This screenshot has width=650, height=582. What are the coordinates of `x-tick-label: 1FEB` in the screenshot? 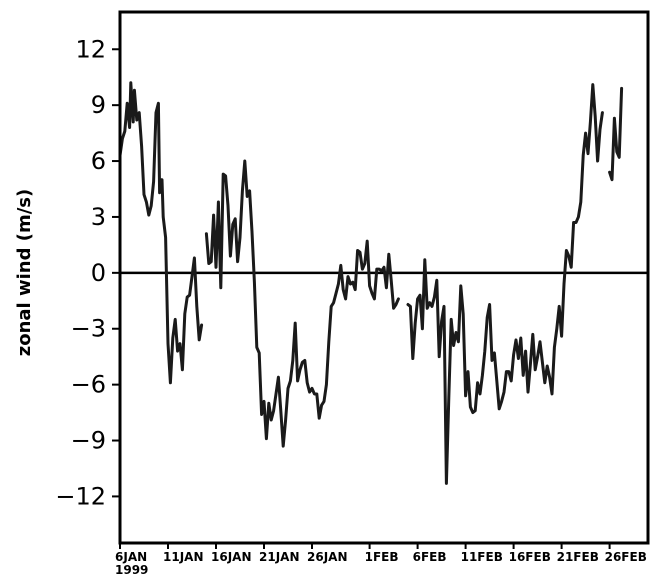 It's located at (382, 557).